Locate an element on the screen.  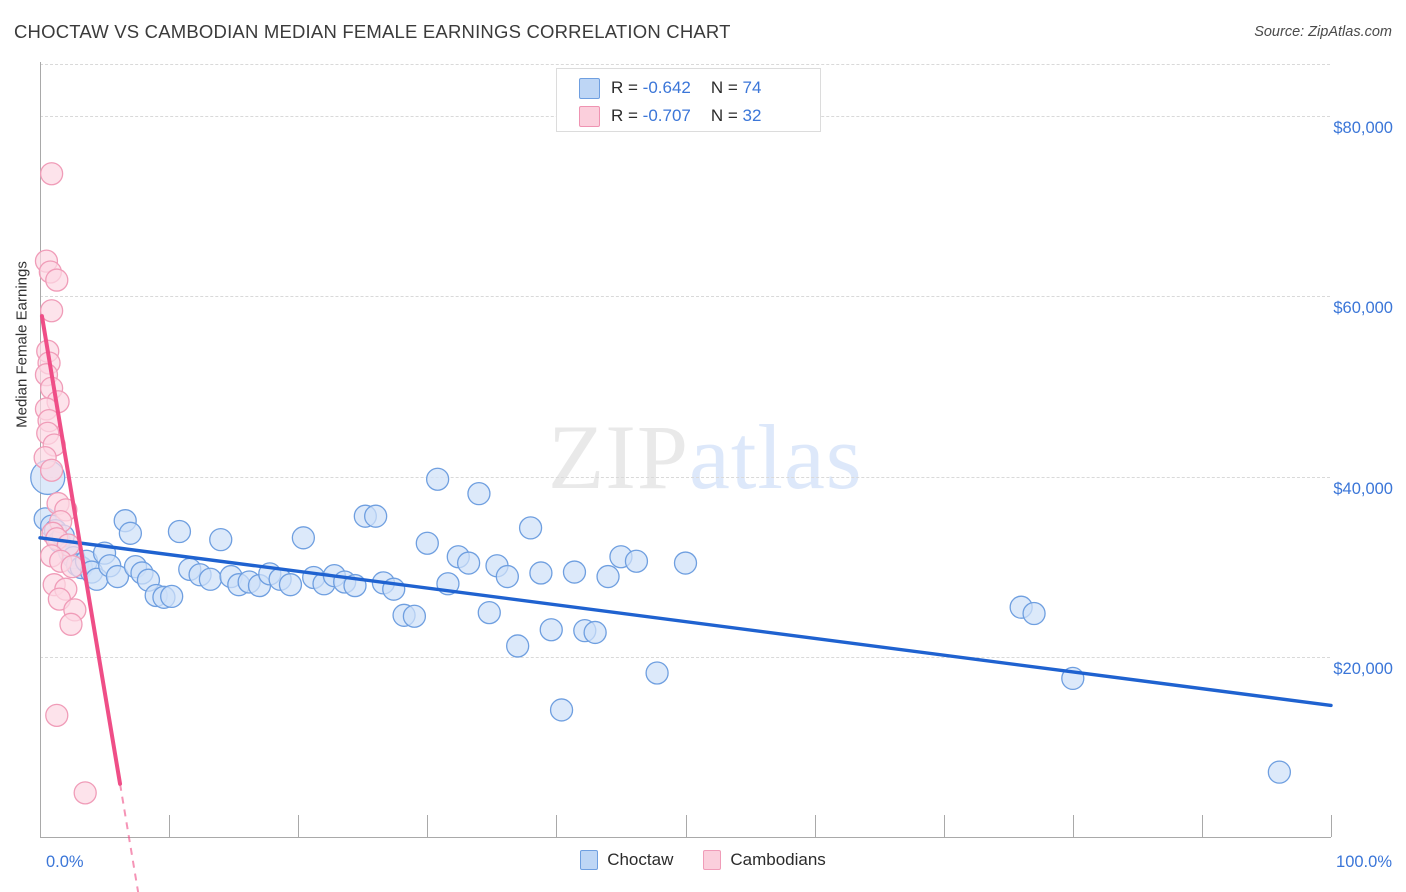
correlation-stats-legend: R = -0.642 N = 74 R = -0.707 N = 32 is located at coordinates (688, 100).